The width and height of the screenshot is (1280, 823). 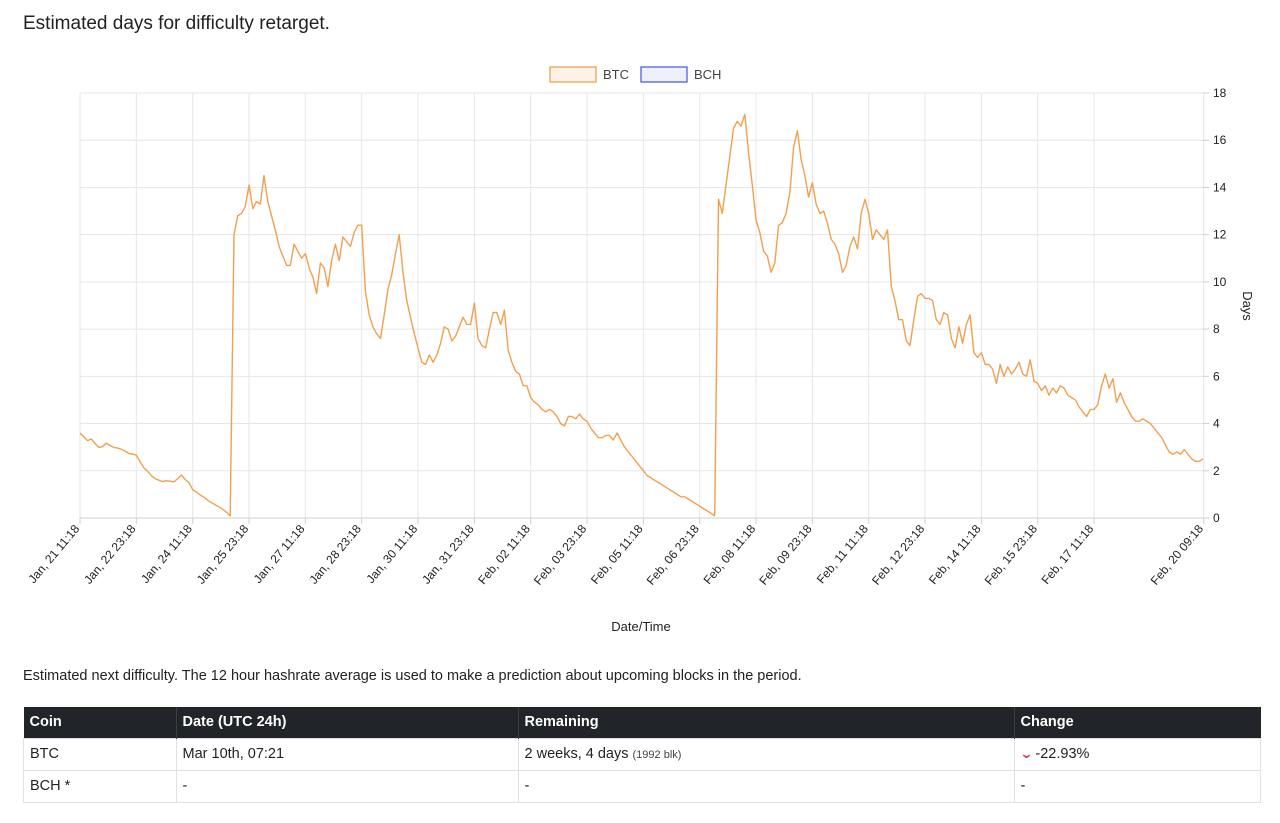 What do you see at coordinates (707, 74) in the screenshot?
I see `legend-bch-label: BCH` at bounding box center [707, 74].